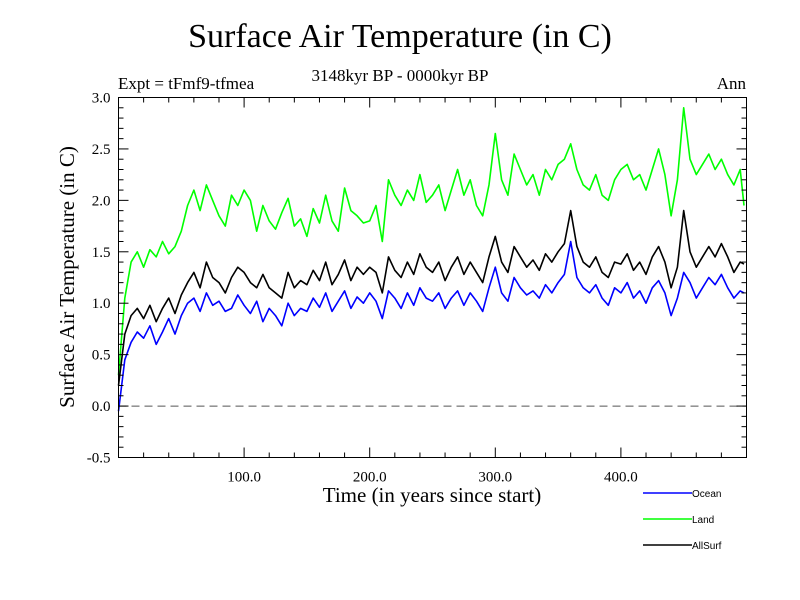 Image resolution: width=800 pixels, height=600 pixels. Describe the element at coordinates (370, 478) in the screenshot. I see `x-tick-label: 200.0` at that location.